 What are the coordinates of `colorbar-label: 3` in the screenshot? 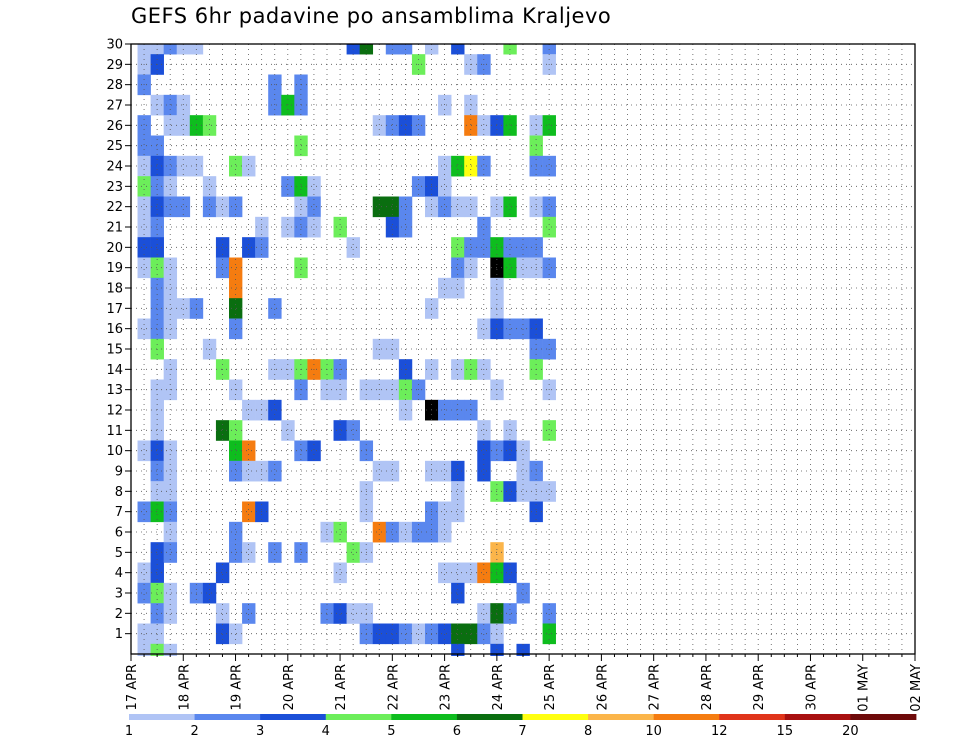 It's located at (260, 731).